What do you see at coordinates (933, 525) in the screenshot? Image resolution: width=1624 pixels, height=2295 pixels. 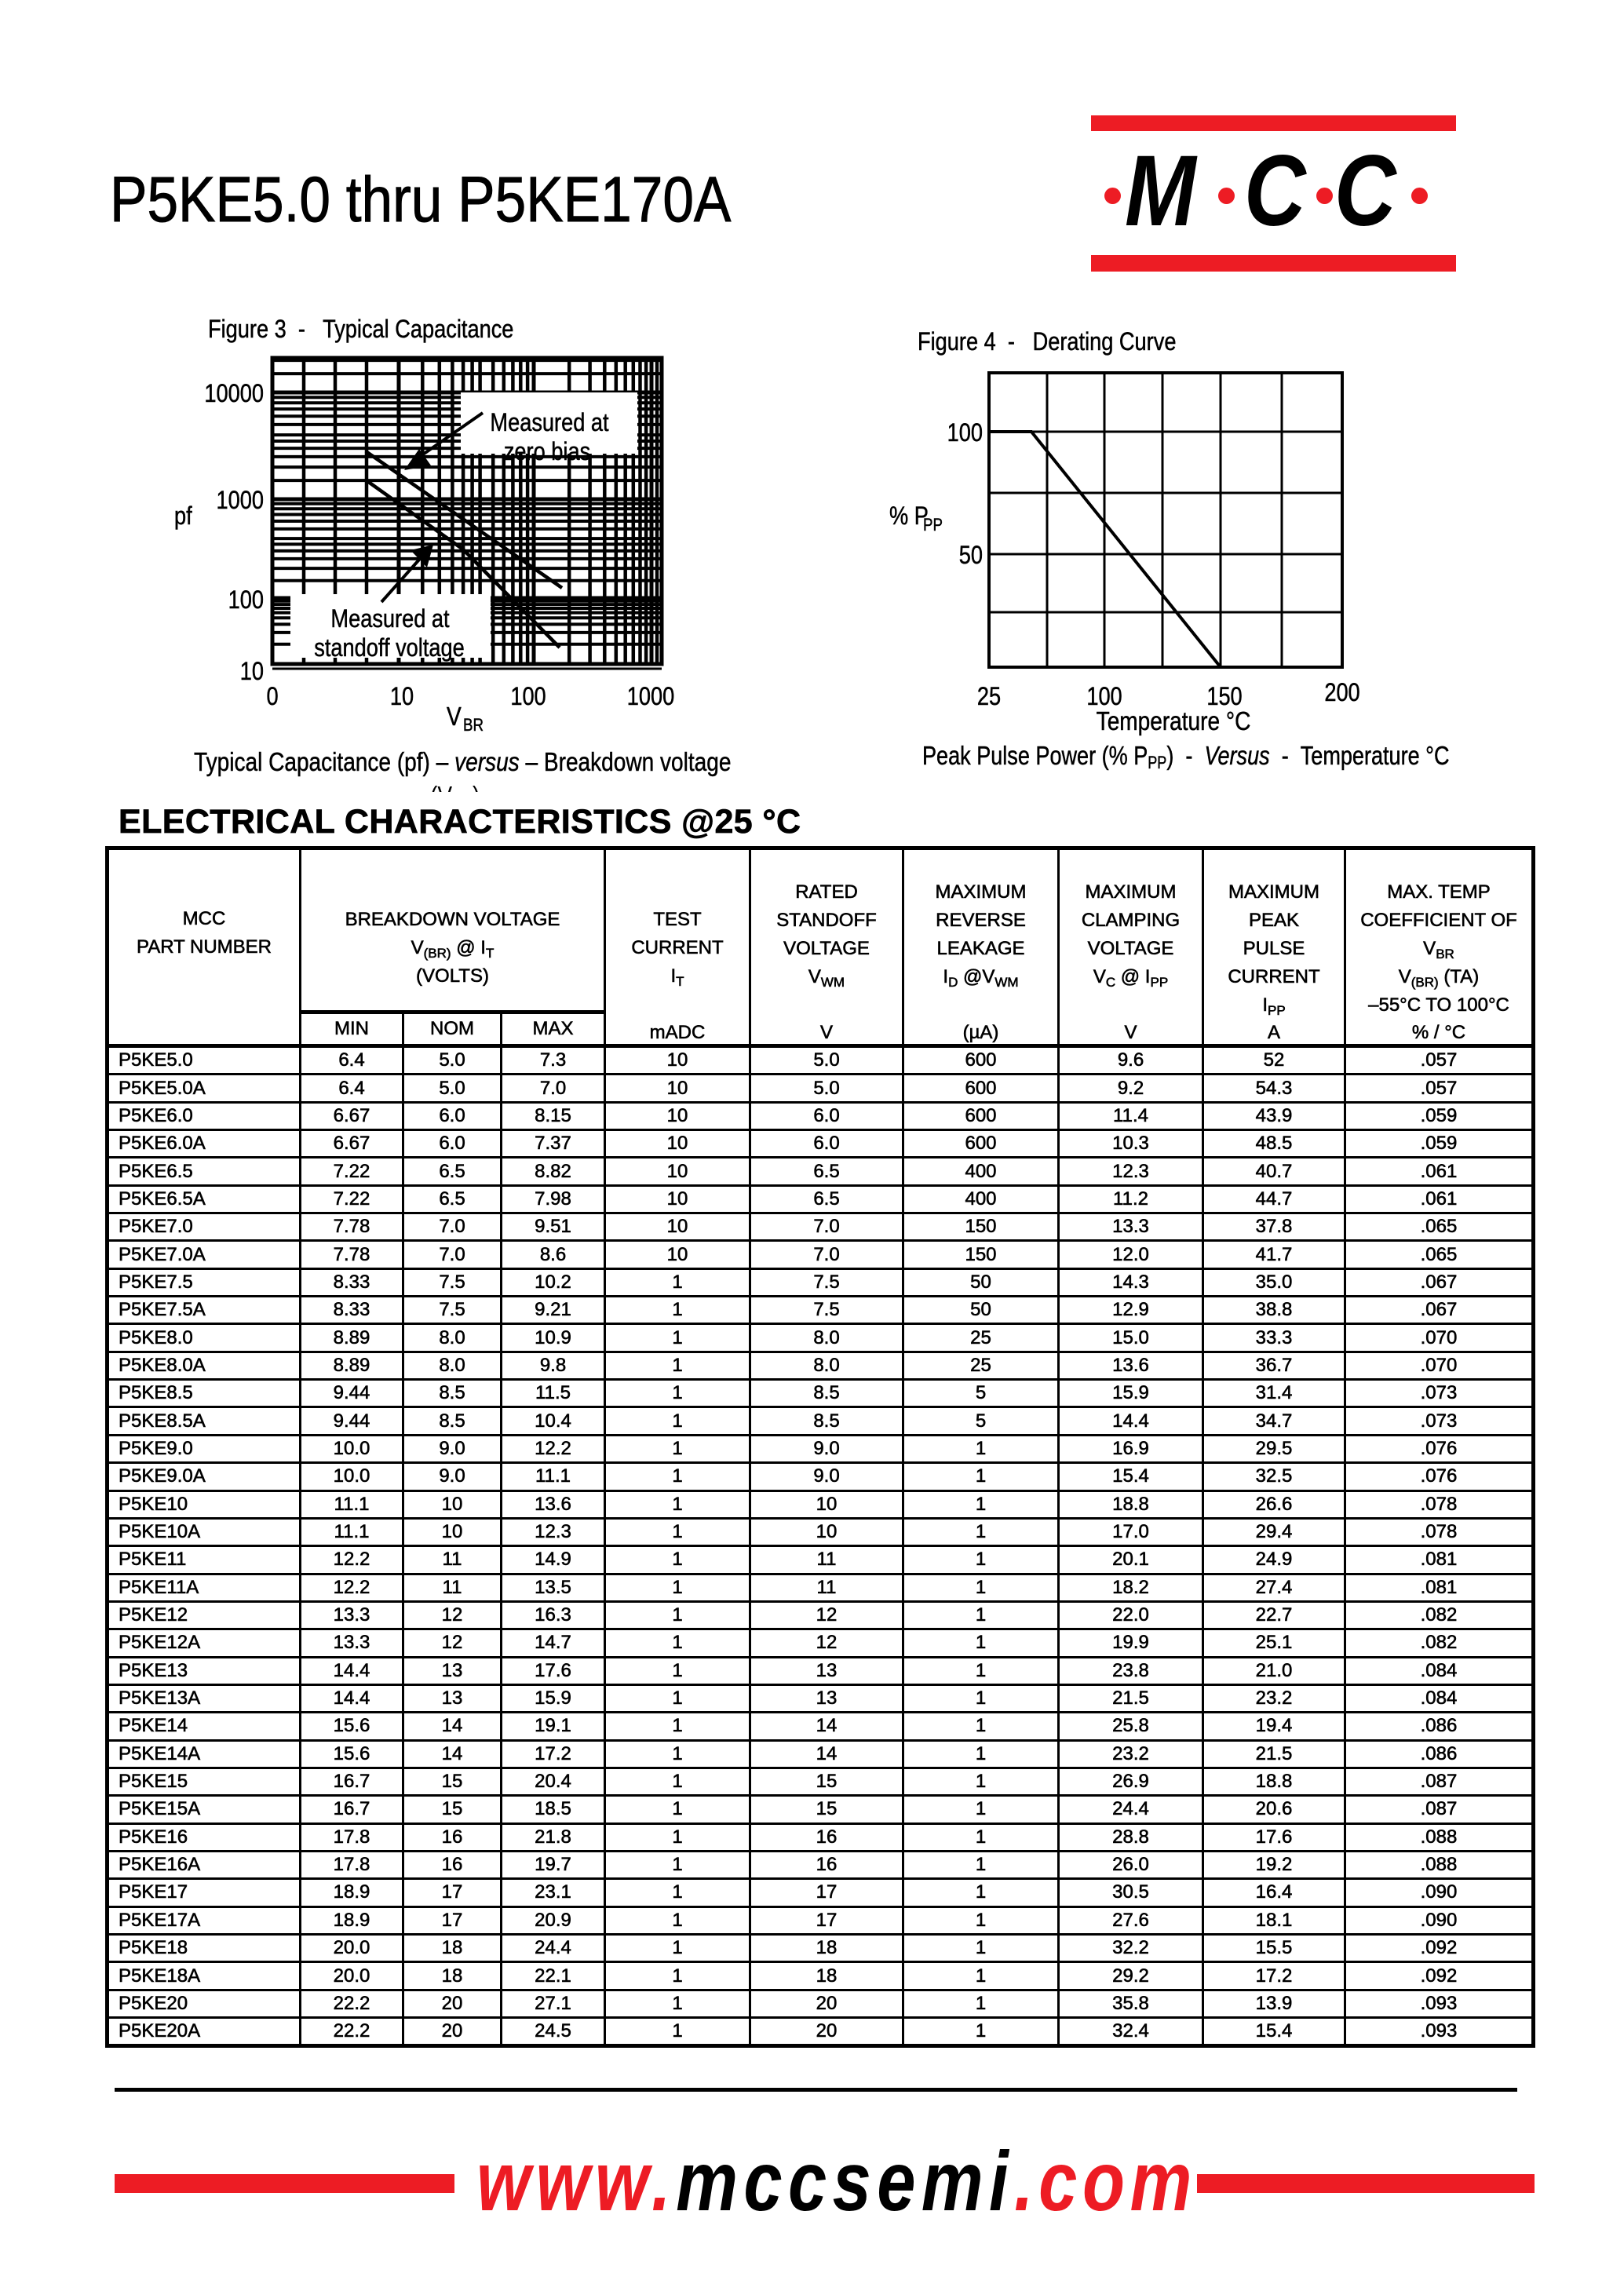 I see `svg-text: PP` at bounding box center [933, 525].